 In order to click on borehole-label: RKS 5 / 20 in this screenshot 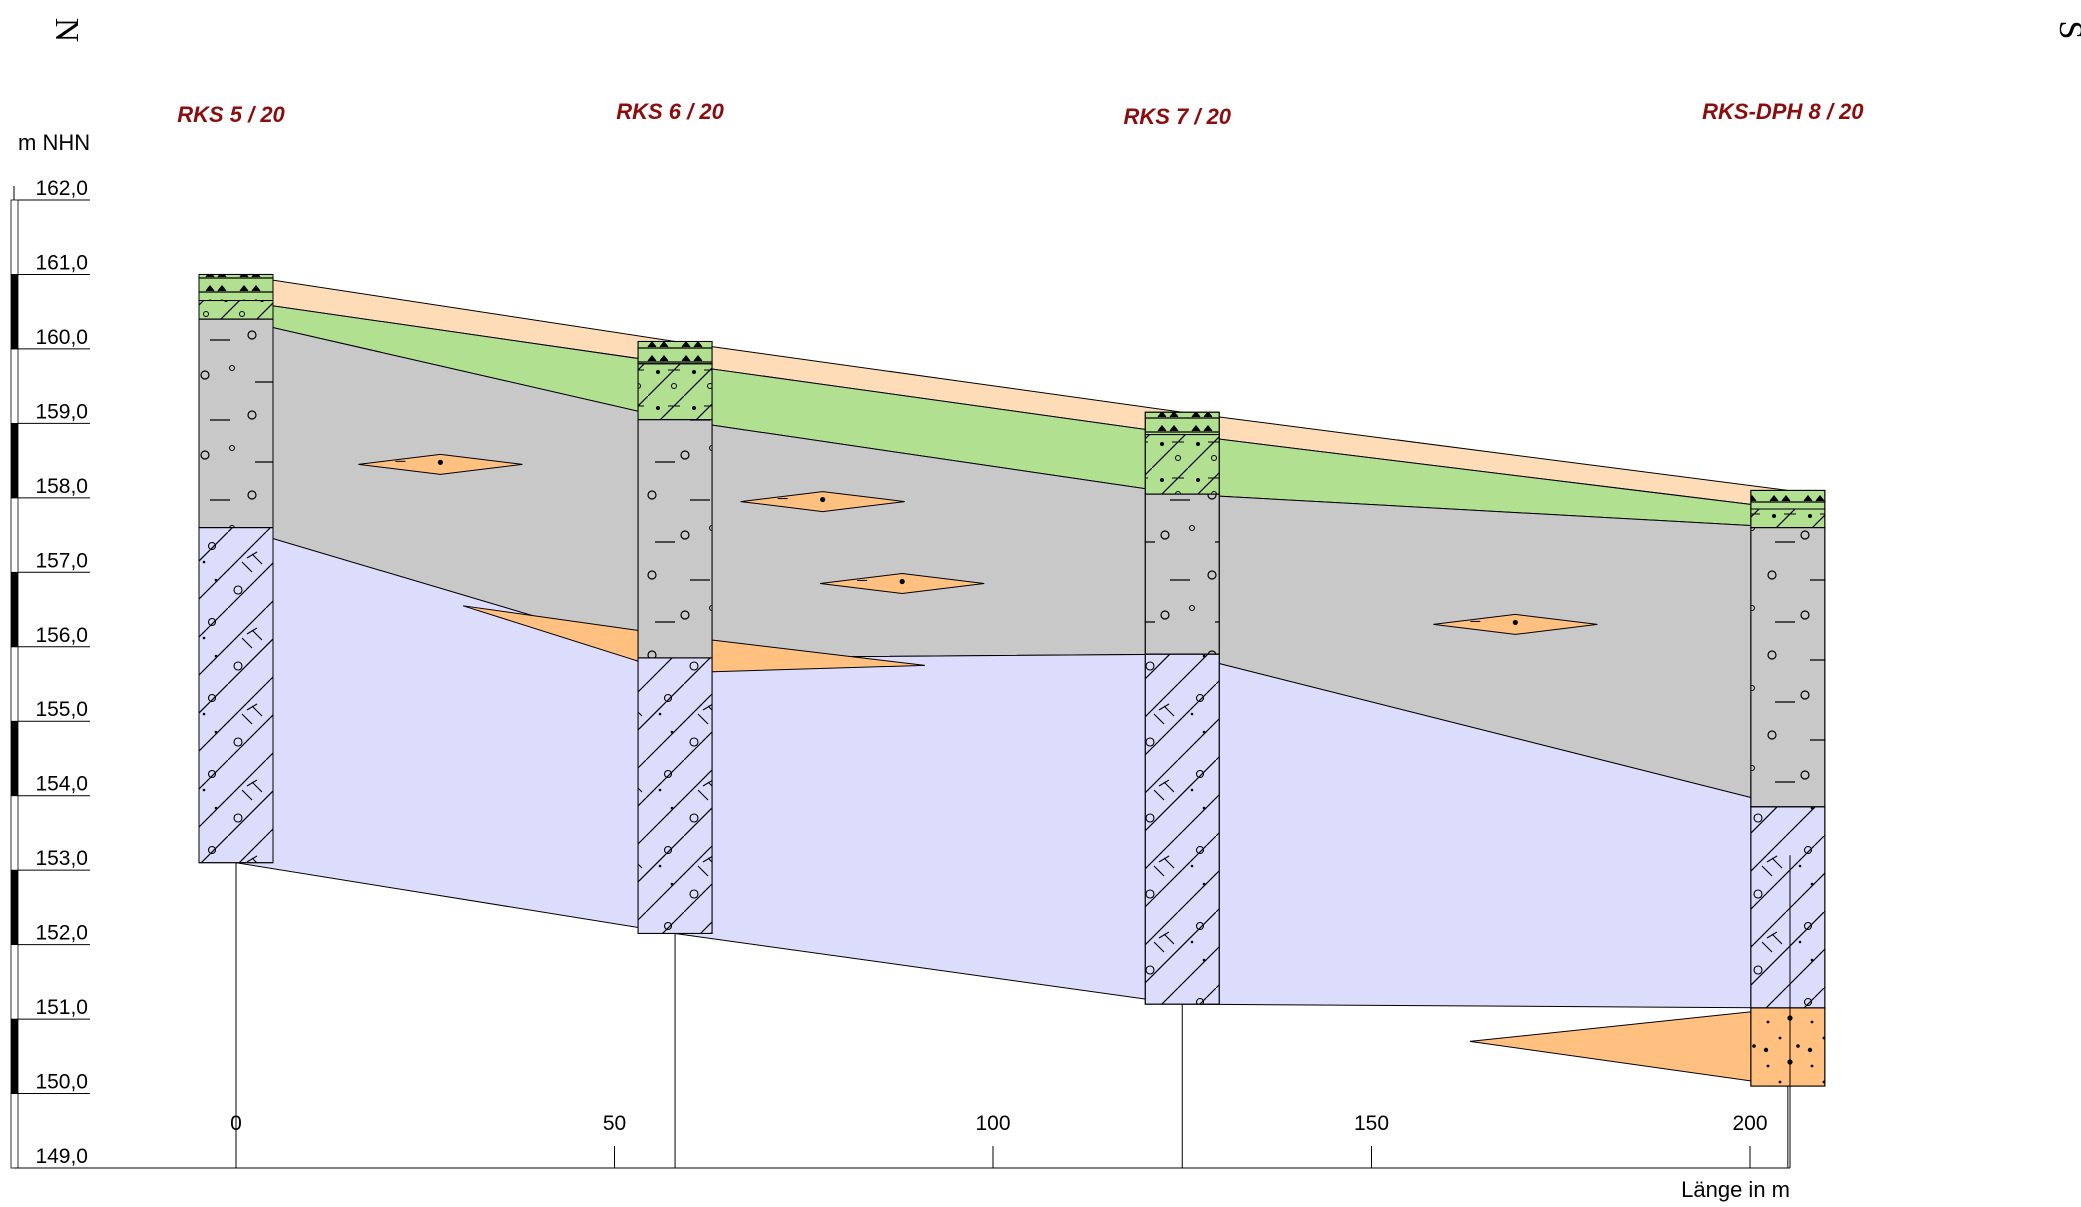, I will do `click(231, 114)`.